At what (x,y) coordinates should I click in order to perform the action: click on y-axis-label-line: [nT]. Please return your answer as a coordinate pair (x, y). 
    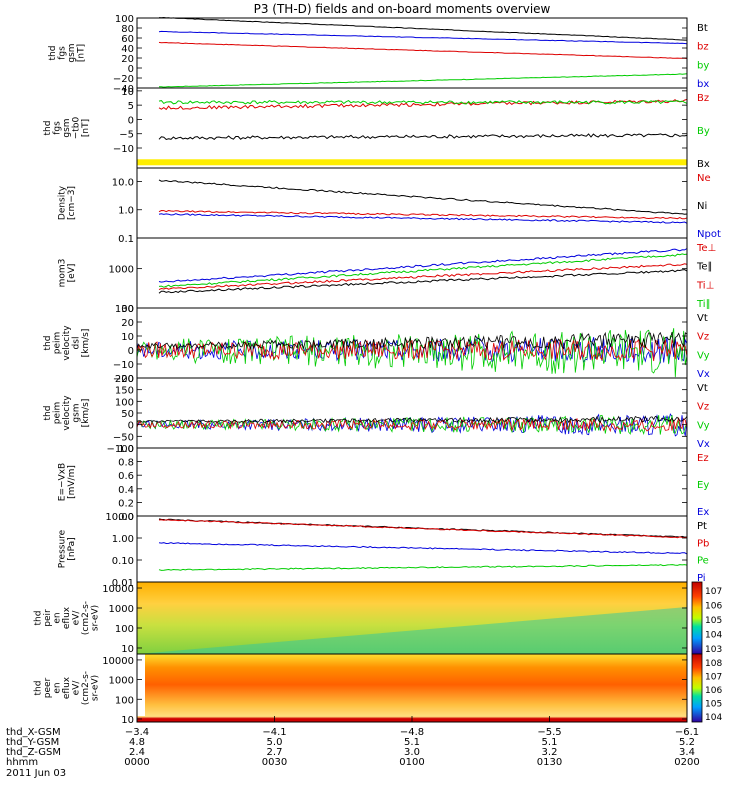
    Looking at the image, I should click on (86, 128).